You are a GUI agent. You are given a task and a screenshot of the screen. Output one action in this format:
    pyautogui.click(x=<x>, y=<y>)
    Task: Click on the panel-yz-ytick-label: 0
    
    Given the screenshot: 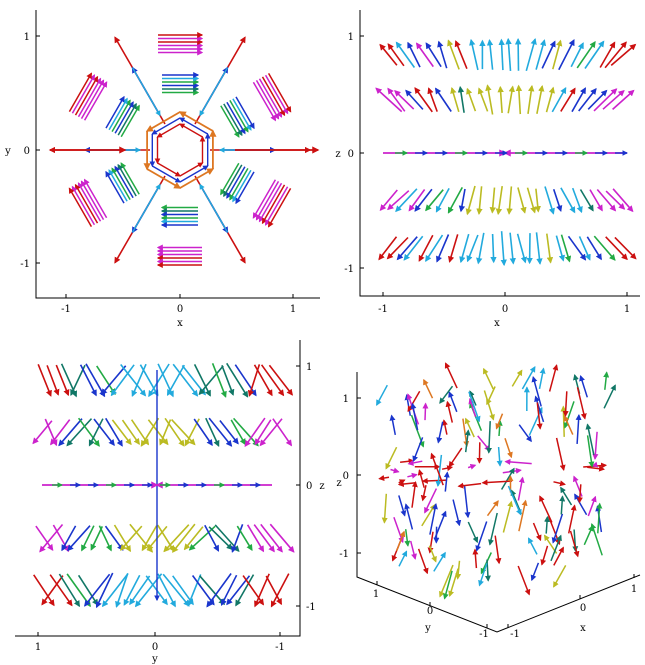 What is the action you would take?
    pyautogui.click(x=309, y=486)
    